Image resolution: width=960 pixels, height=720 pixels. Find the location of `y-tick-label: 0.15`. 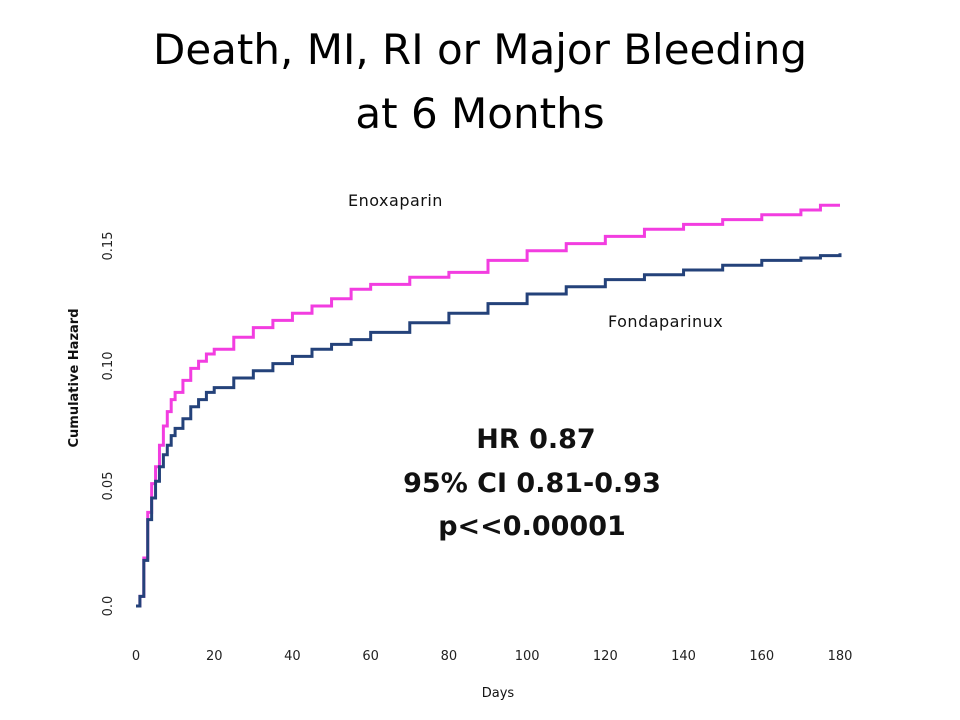

y-tick-label: 0.15 is located at coordinates (108, 246).